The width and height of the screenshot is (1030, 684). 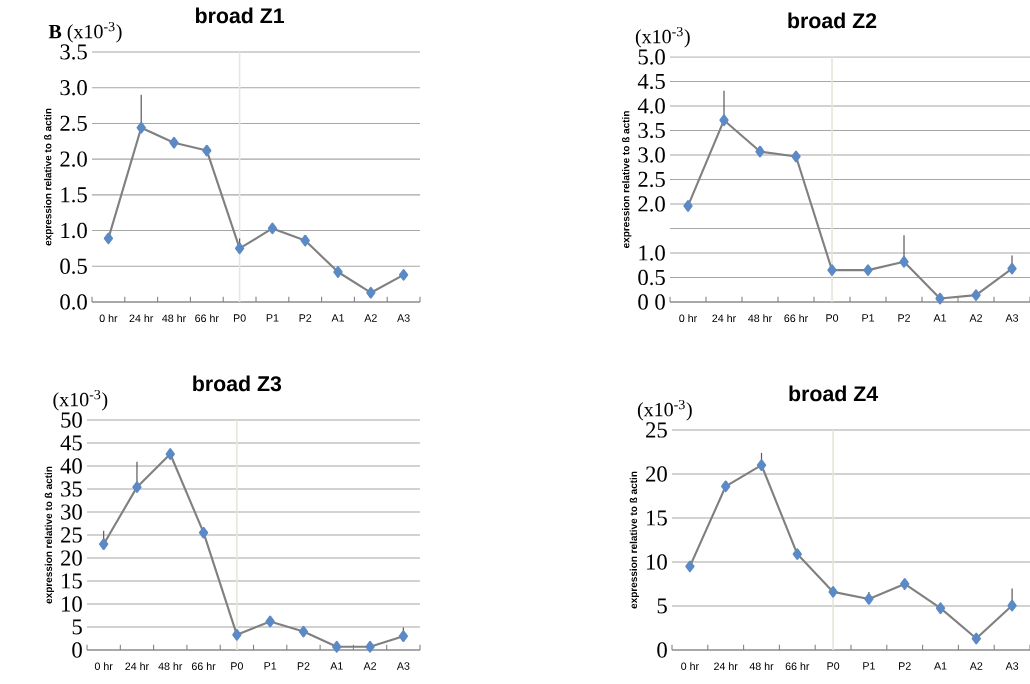 What do you see at coordinates (73, 302) in the screenshot?
I see `y-tick-label: 0.0` at bounding box center [73, 302].